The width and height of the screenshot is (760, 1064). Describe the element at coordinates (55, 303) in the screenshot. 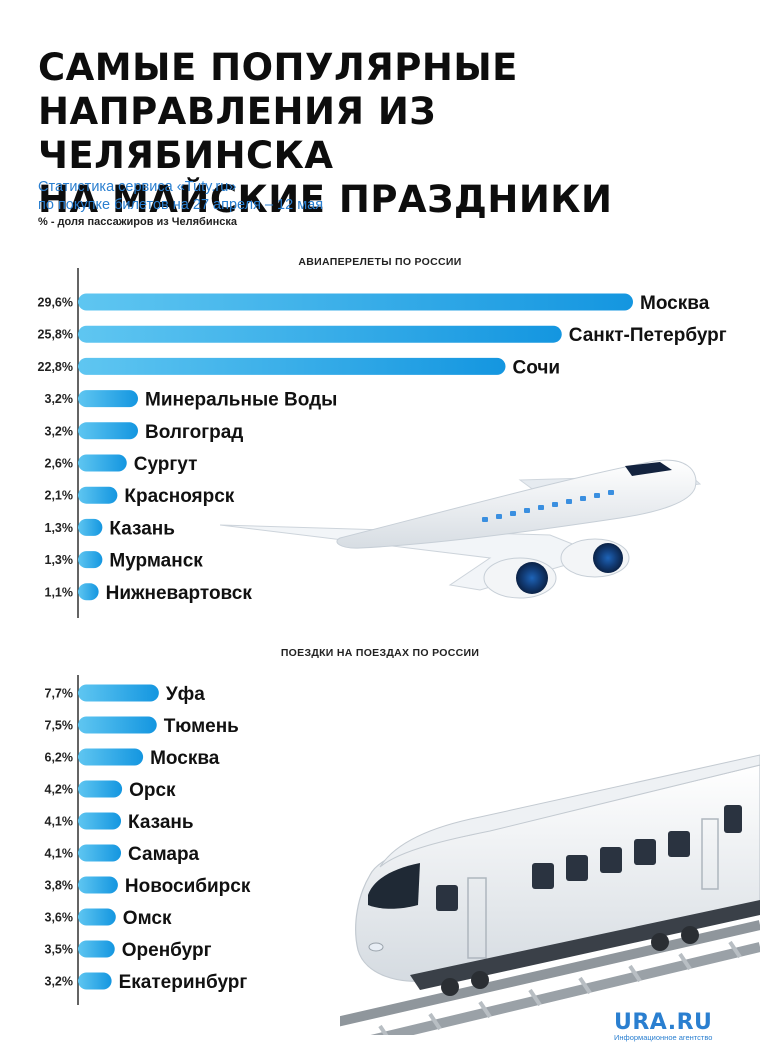

I see `value-label: 29,6%` at that location.